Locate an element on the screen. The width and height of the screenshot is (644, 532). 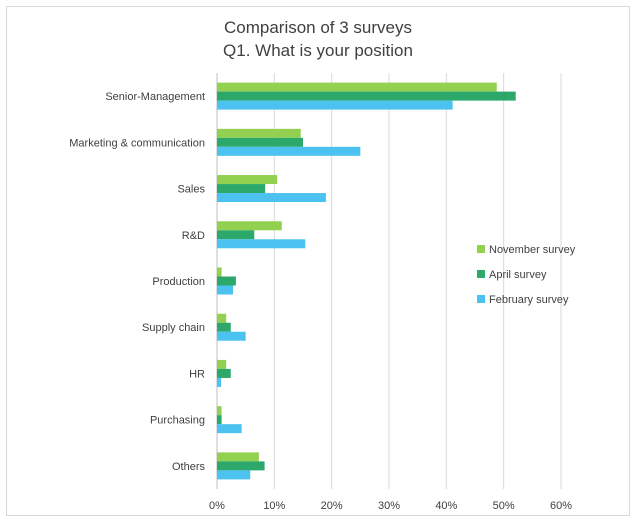
category-label: Marketing & communication is located at coordinates (137, 143).